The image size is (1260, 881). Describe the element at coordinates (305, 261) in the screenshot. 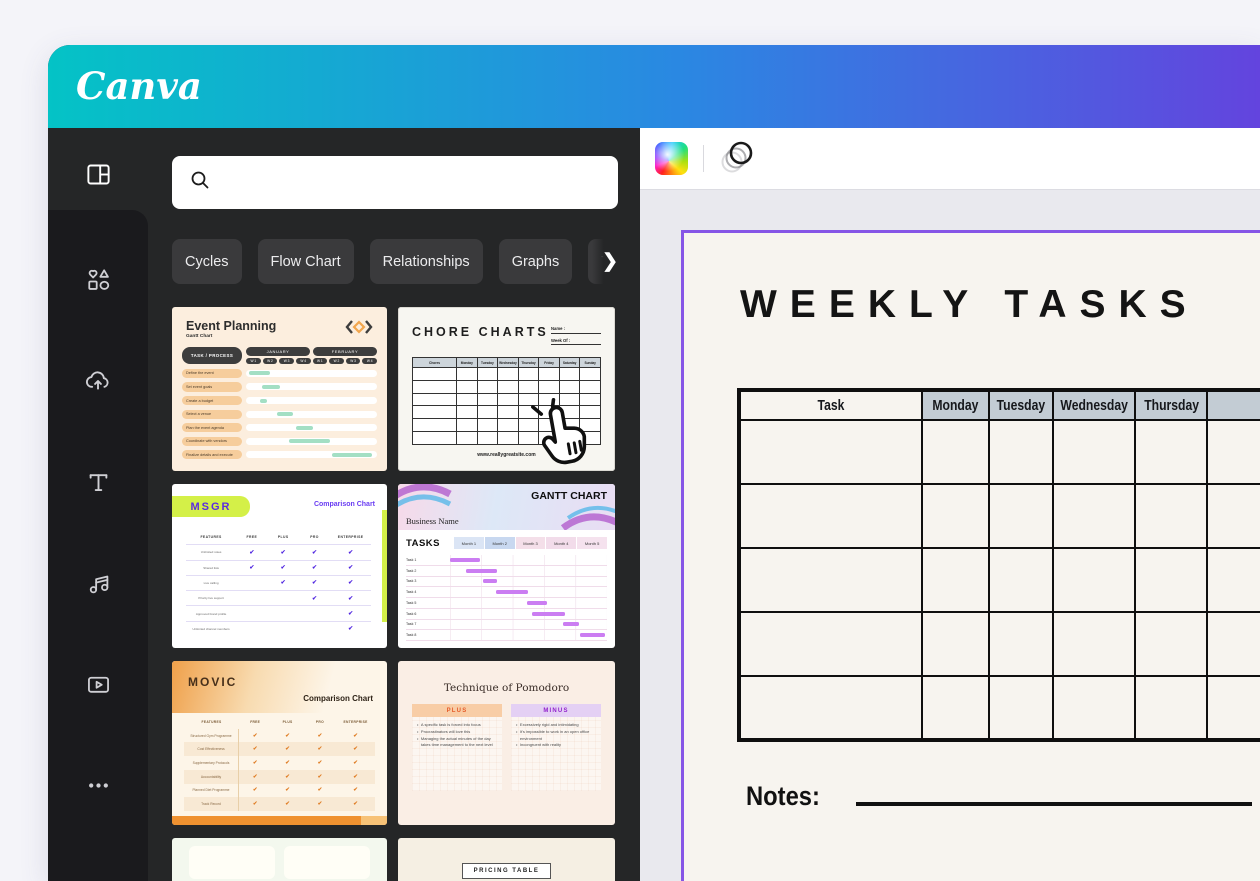

I see `filter-chip: Flow Chart` at that location.